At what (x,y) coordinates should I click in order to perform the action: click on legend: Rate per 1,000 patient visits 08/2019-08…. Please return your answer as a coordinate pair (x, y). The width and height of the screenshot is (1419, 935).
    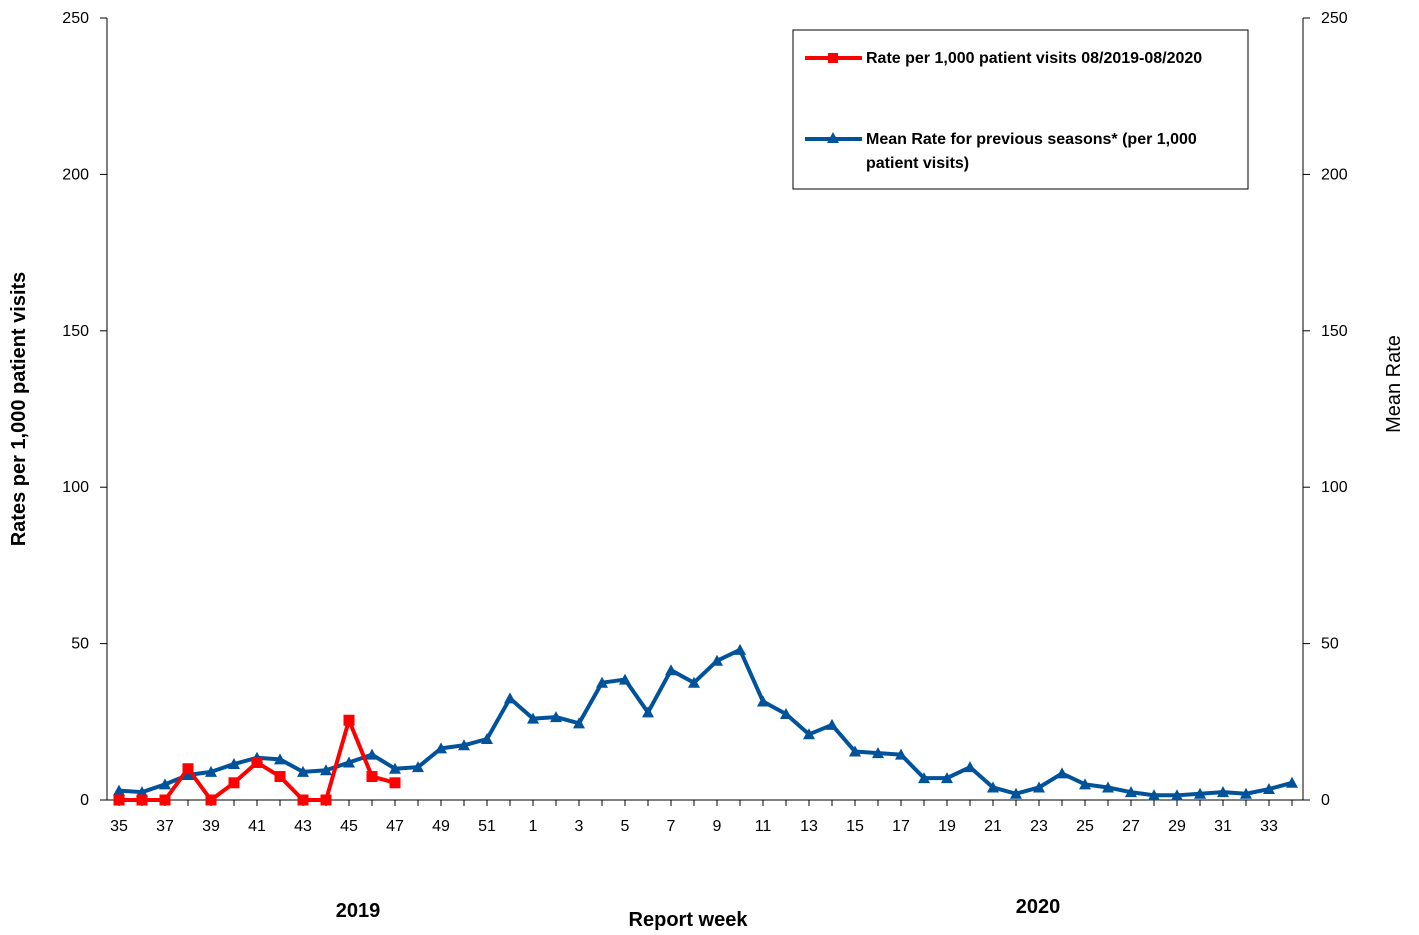
    Looking at the image, I should click on (1020, 109).